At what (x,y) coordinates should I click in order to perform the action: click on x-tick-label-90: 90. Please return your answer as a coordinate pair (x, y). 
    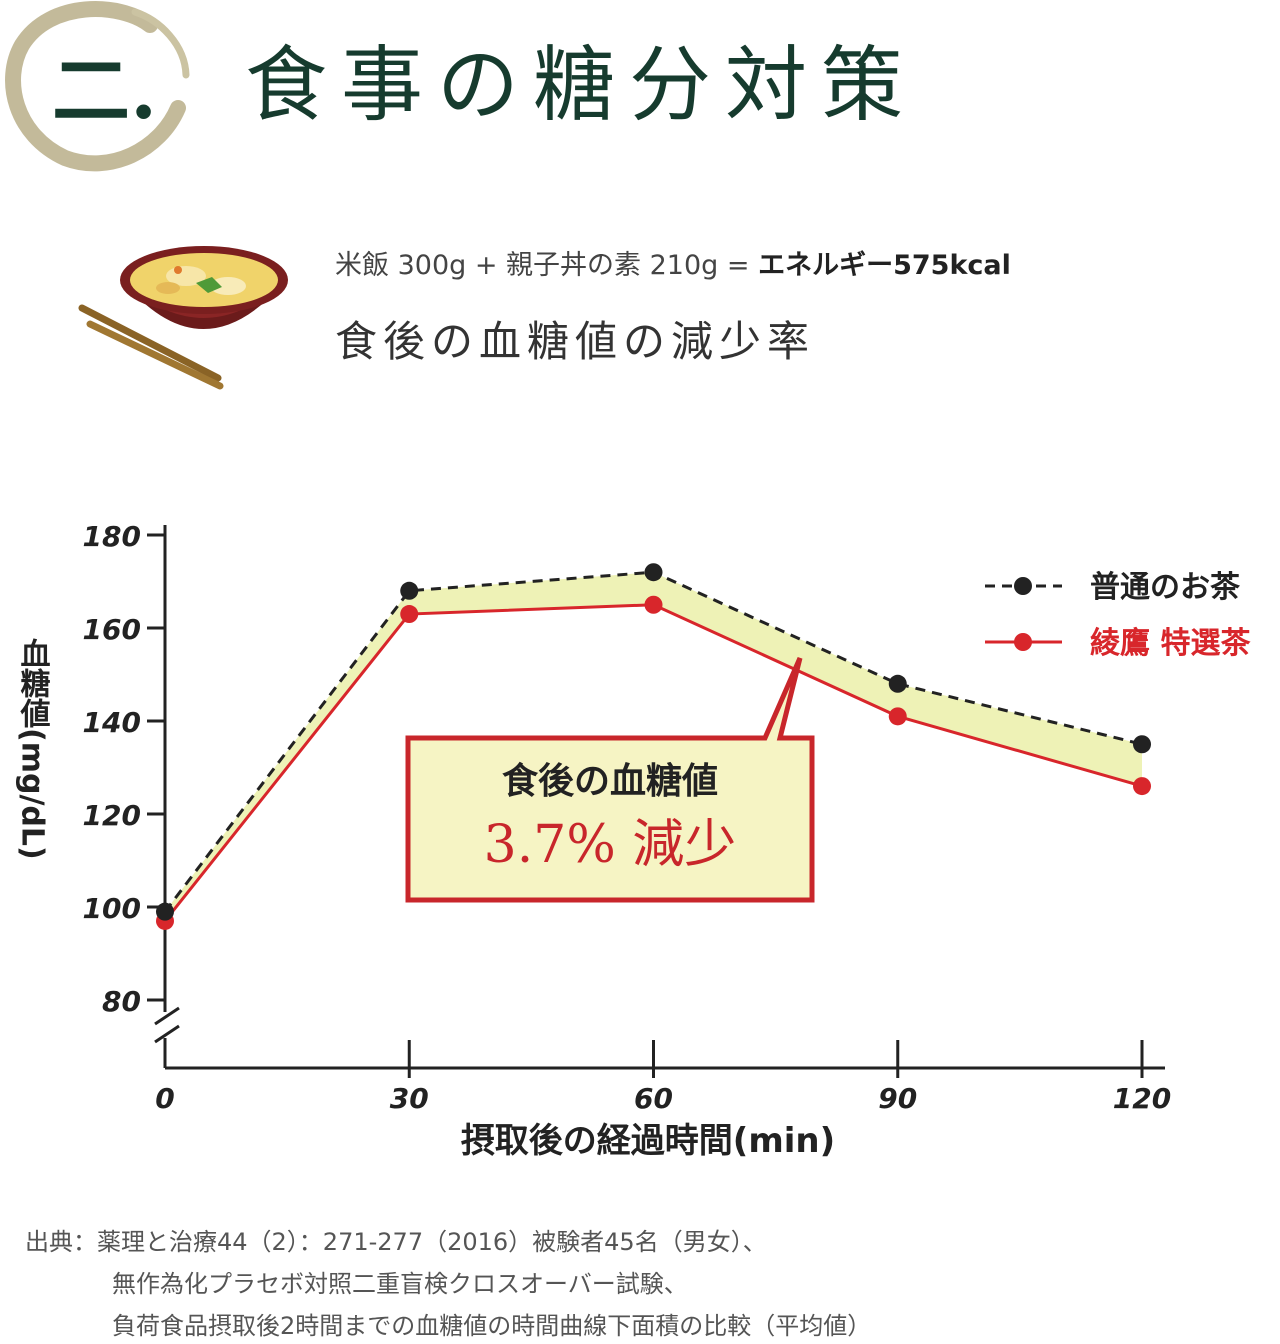
    Looking at the image, I should click on (897, 1098).